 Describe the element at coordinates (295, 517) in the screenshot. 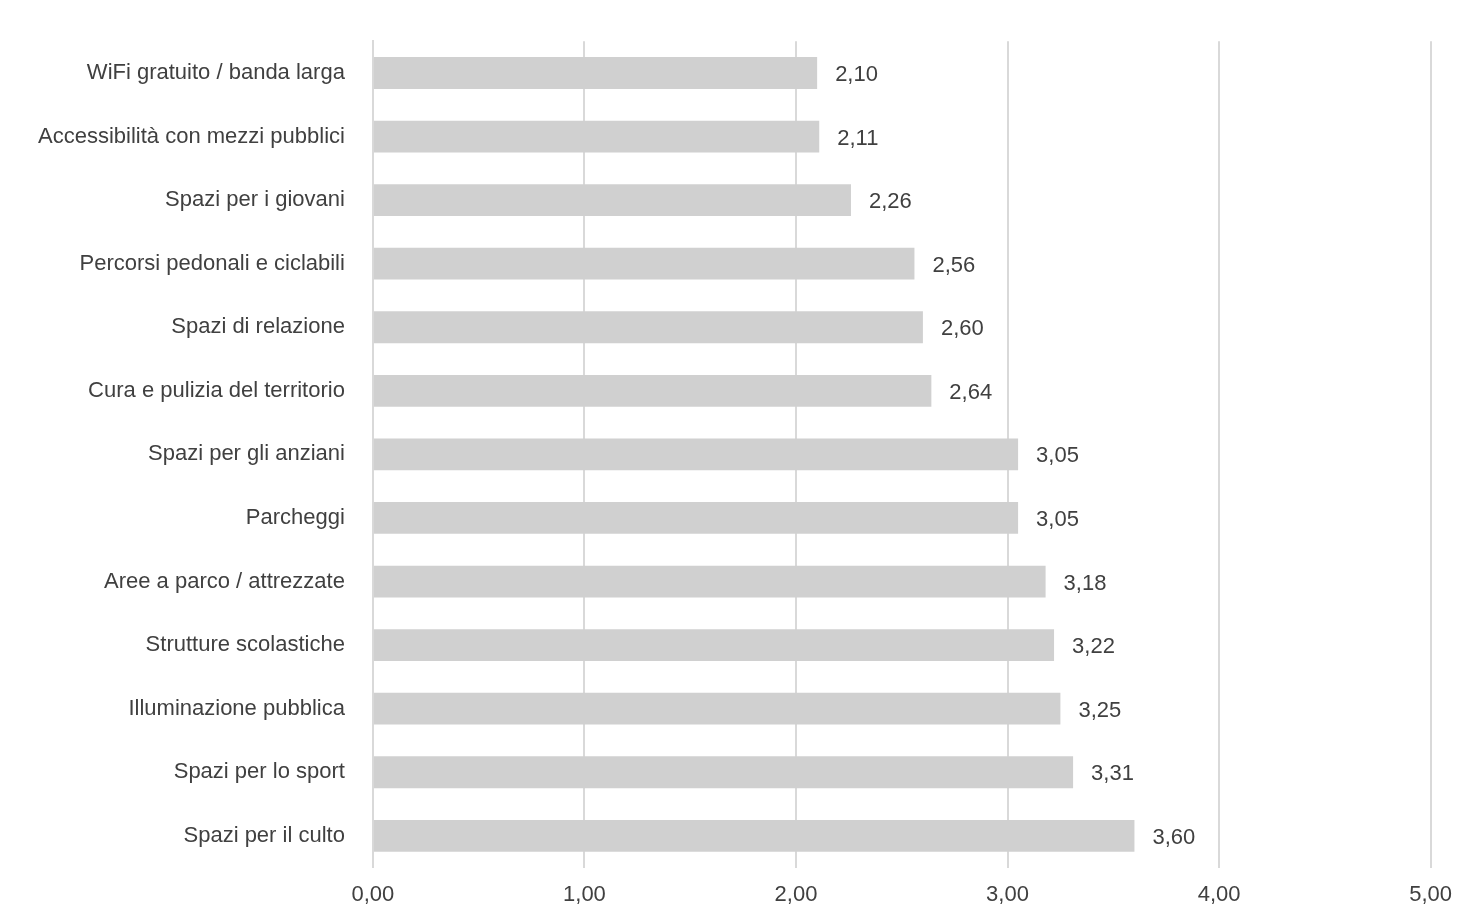

I see `y-tick-label: Parcheggi` at that location.